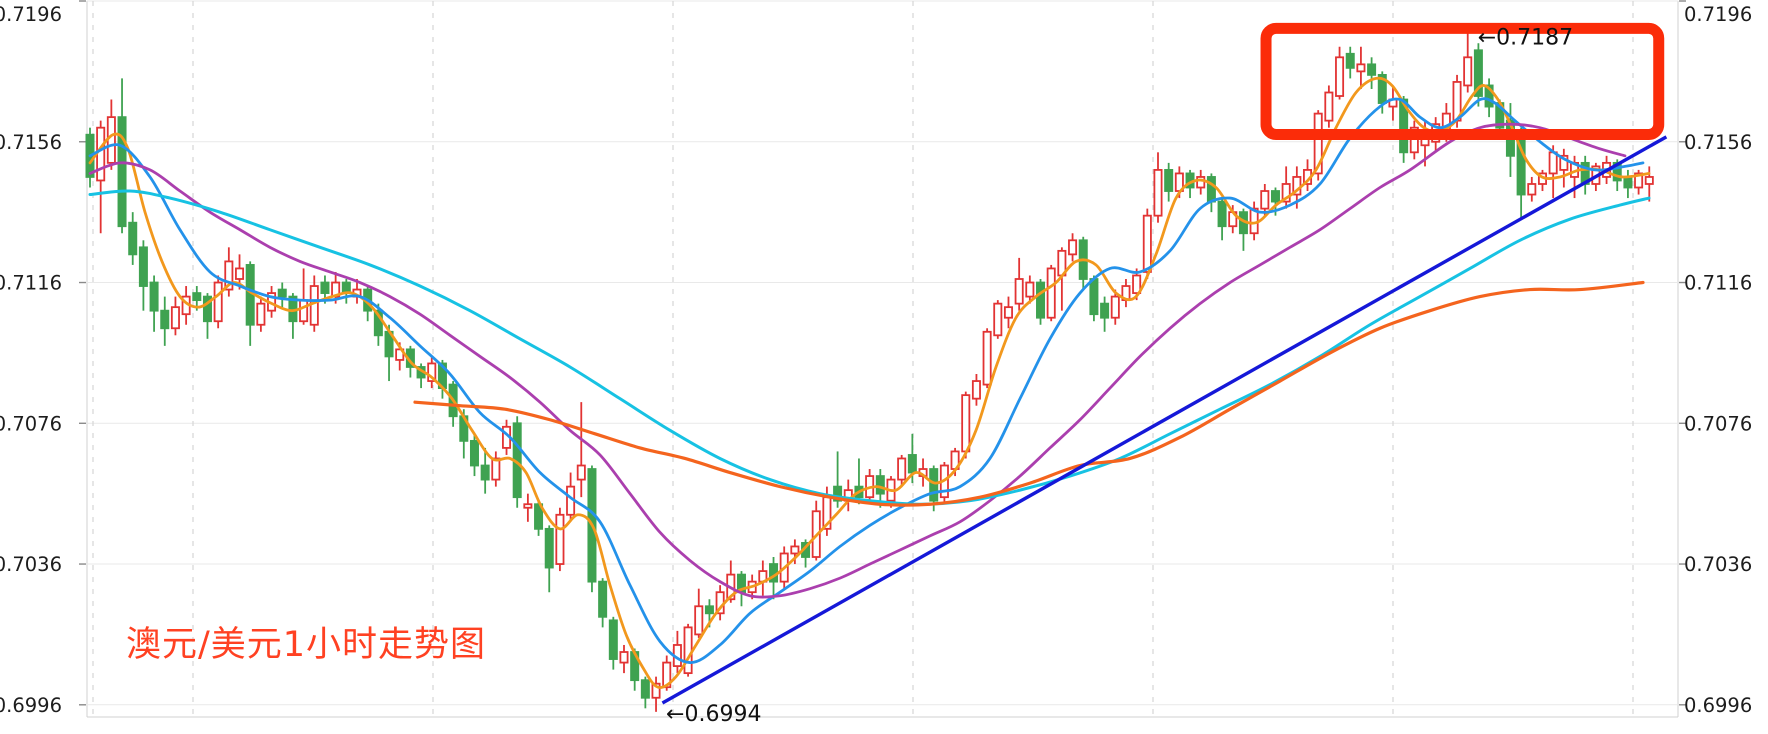  I want to click on y-axis-label-right: 0.7076, so click(1718, 423).